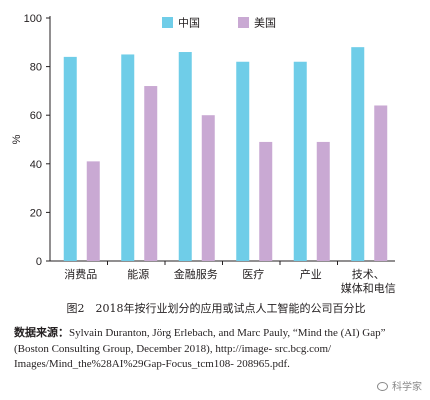 Image resolution: width=430 pixels, height=400 pixels. Describe the element at coordinates (407, 387) in the screenshot. I see `watermark-text: 科学家` at that location.